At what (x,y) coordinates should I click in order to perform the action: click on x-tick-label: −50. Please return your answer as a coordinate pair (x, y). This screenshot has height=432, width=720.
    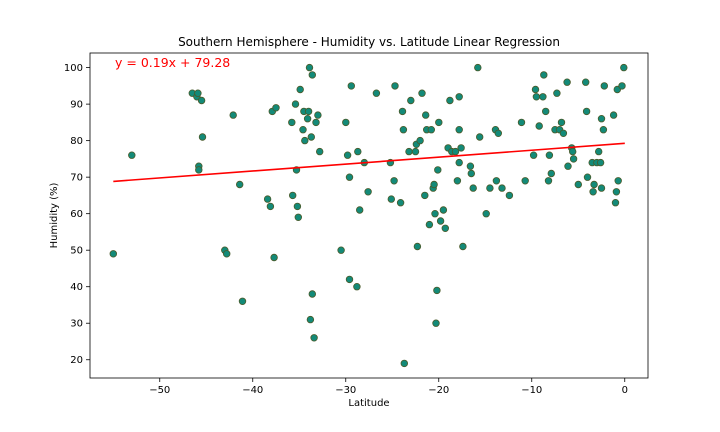
    Looking at the image, I should click on (159, 390).